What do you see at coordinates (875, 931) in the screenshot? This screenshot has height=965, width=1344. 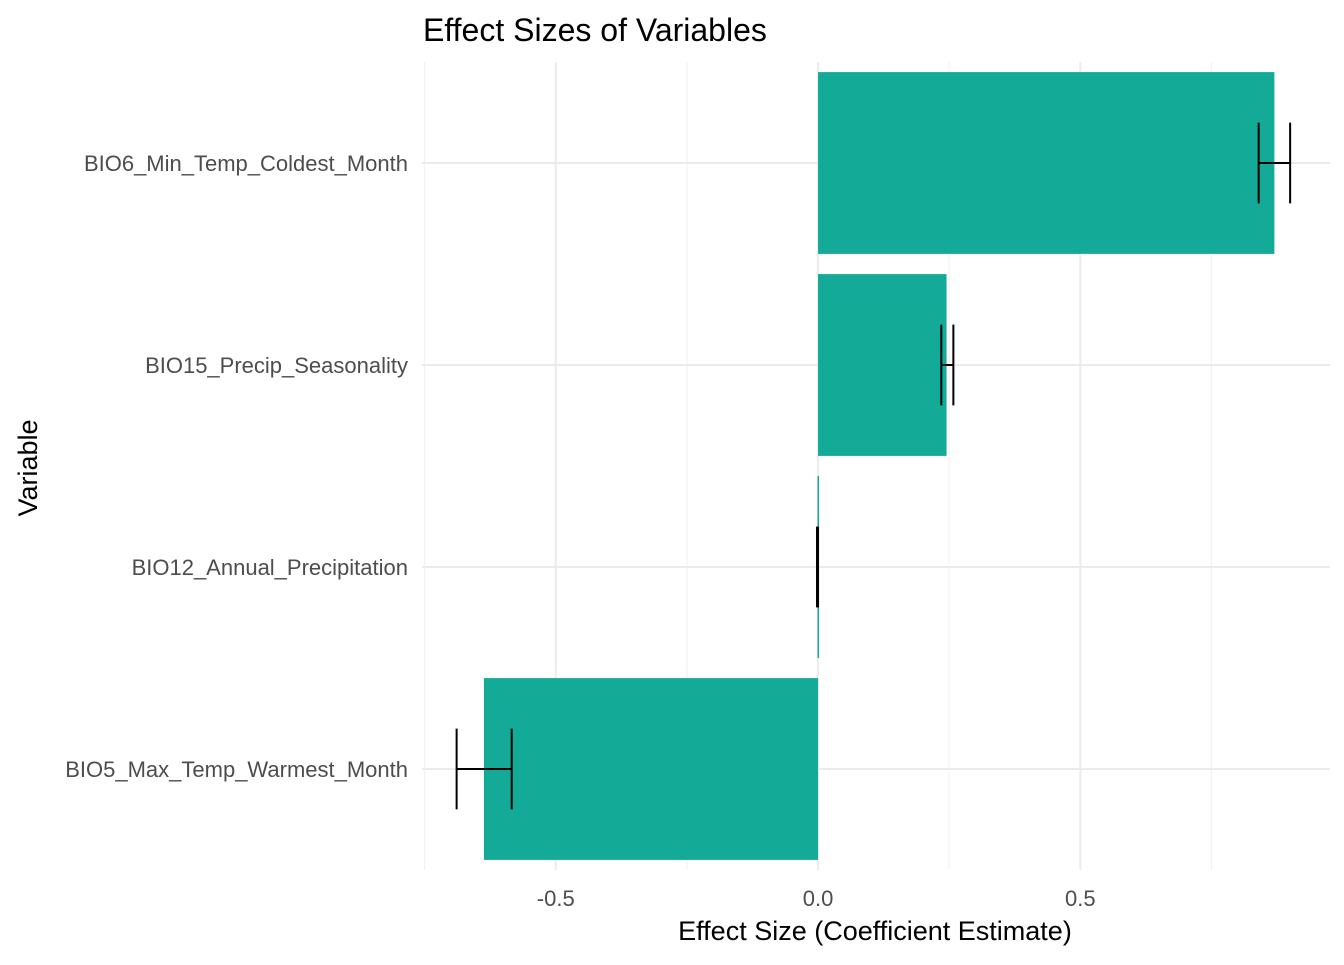 I see `x-axis-title: Effect Size (Coefficient Estimate)` at bounding box center [875, 931].